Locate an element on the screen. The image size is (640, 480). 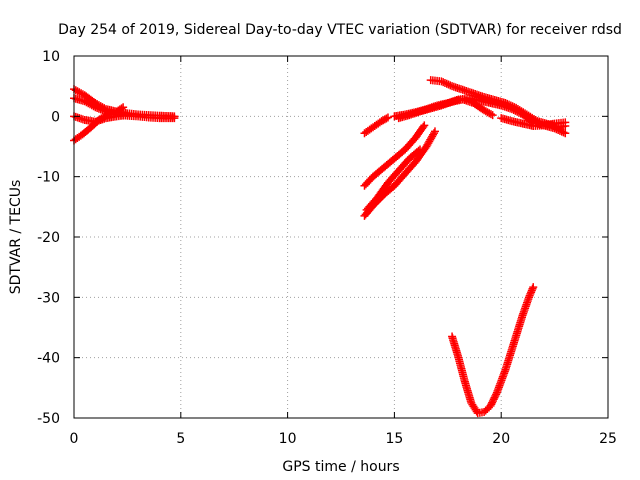
y-tick-label: -40 is located at coordinates (48, 359).